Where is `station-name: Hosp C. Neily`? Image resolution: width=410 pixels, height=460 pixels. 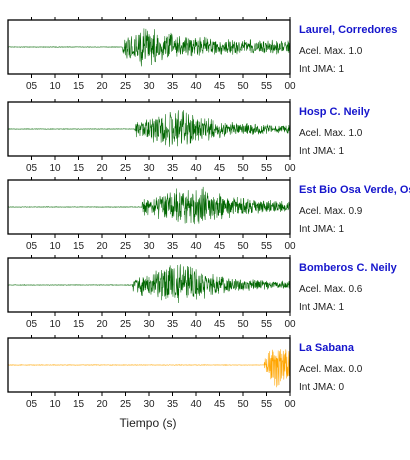 station-name: Hosp C. Neily is located at coordinates (334, 112).